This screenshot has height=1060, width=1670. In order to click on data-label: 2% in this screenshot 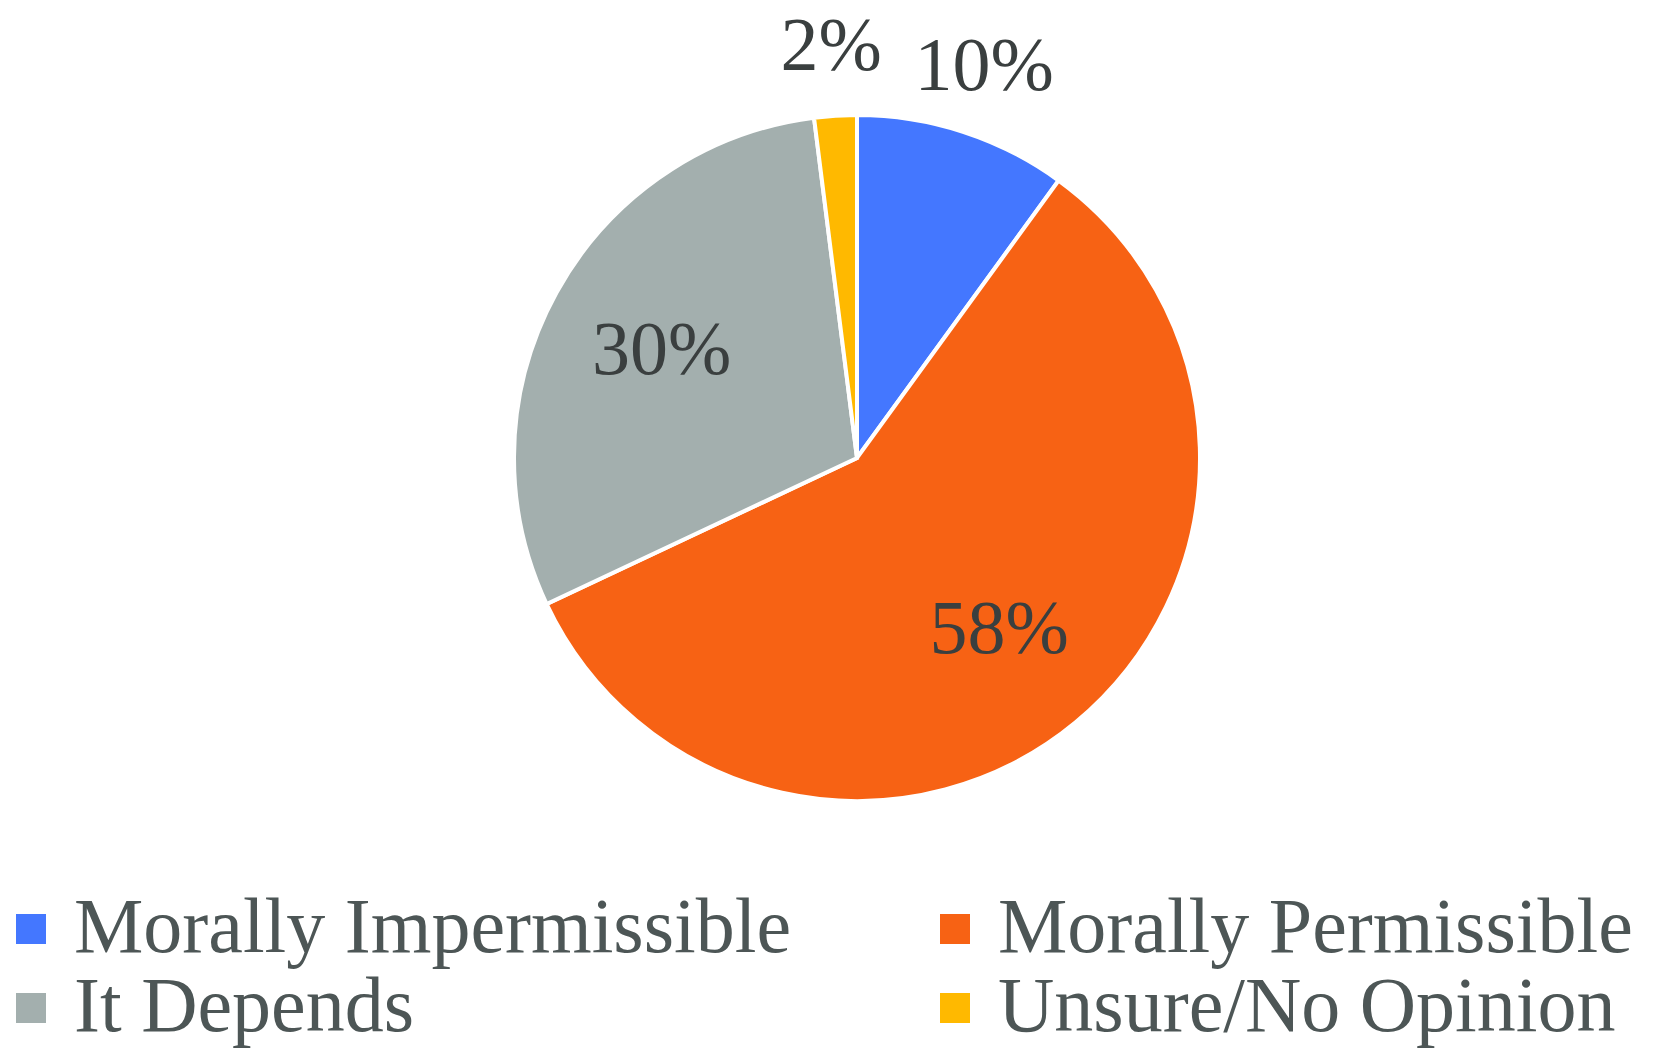, I will do `click(831, 44)`.